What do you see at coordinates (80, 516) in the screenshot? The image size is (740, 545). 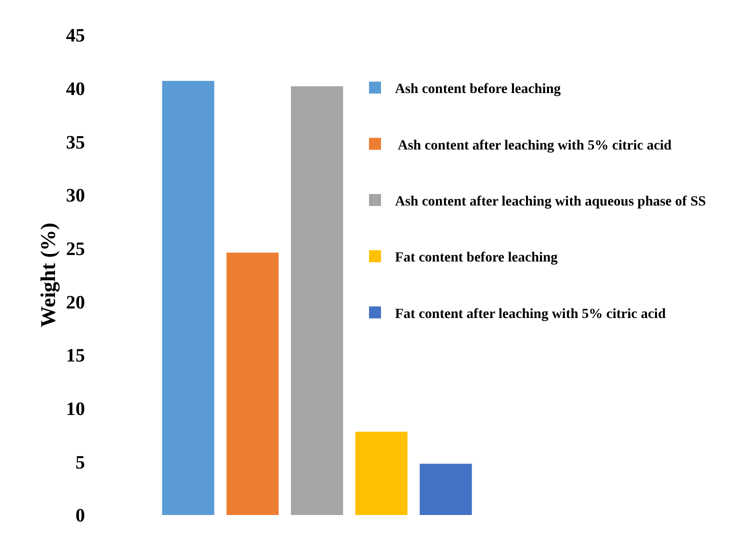 I see `y-tick-label: 0` at bounding box center [80, 516].